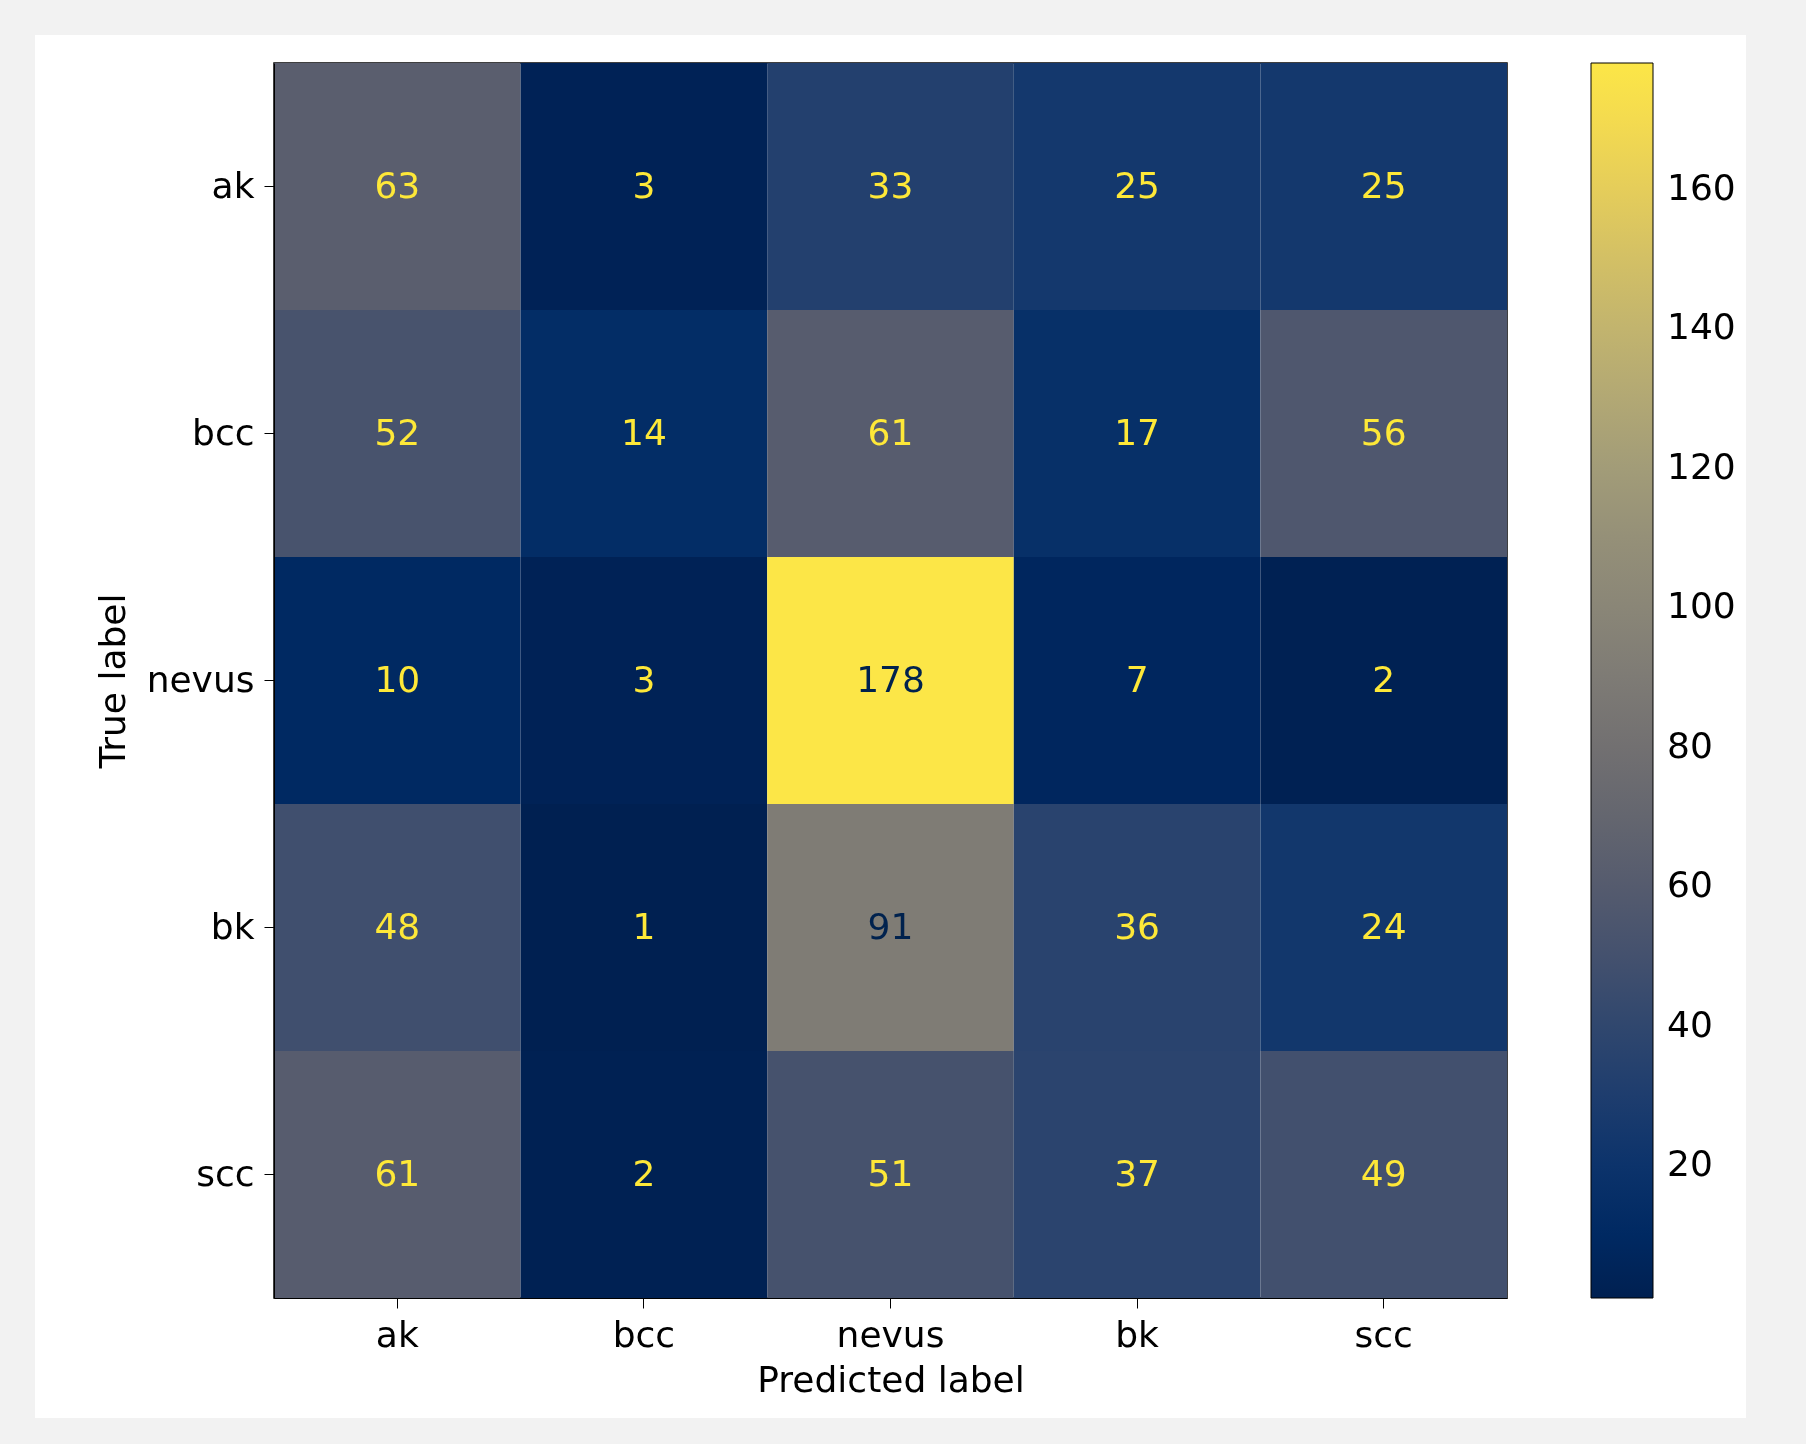 The width and height of the screenshot is (1806, 1444). Describe the element at coordinates (890, 185) in the screenshot. I see `data-label: 33` at that location.